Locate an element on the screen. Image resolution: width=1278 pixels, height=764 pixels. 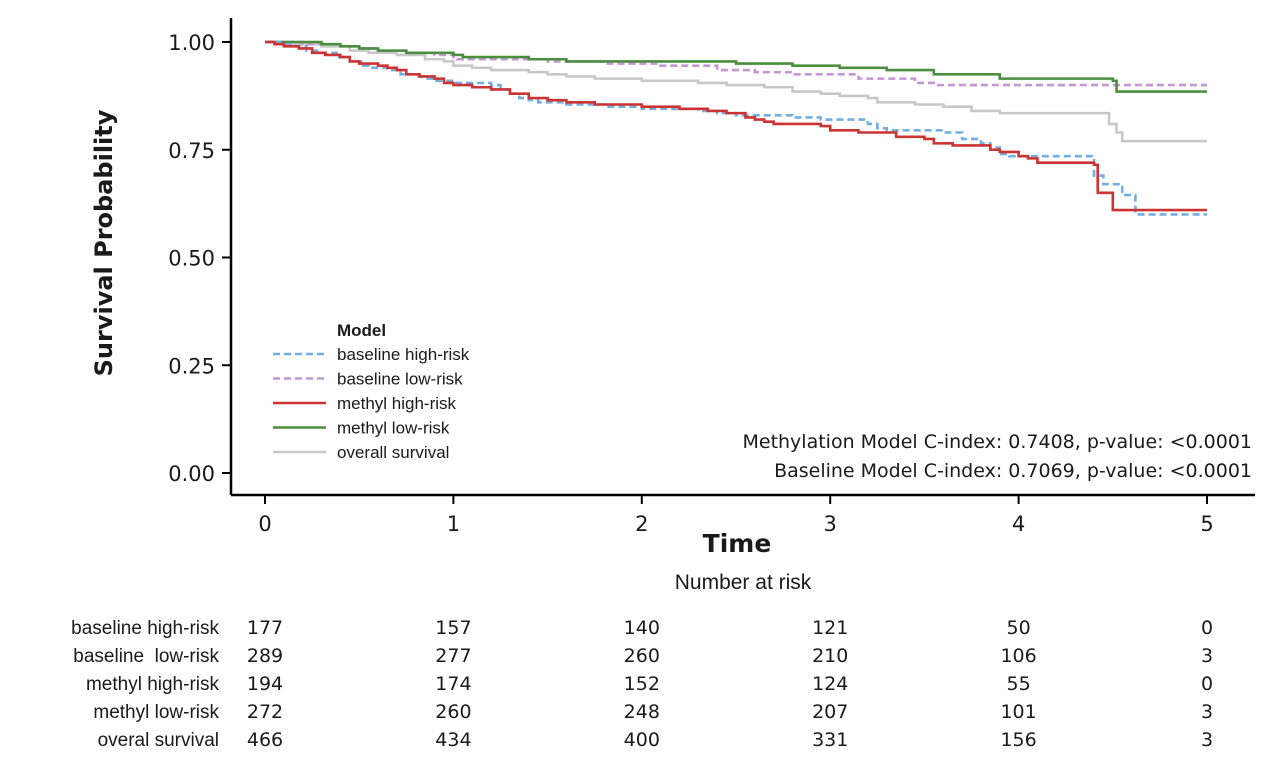
risk-row-label: methyl high-risk is located at coordinates (153, 684).